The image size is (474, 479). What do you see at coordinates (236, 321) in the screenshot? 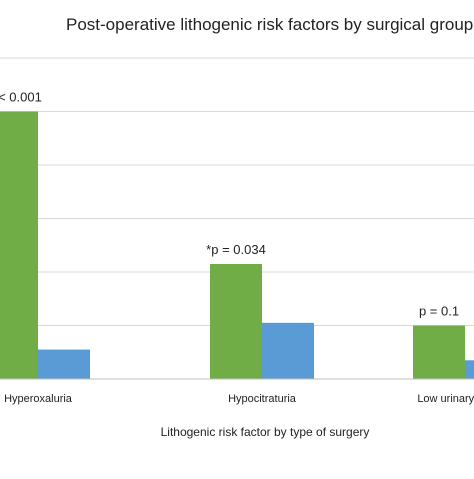
I see `bar-series-1-hypocitraturia` at bounding box center [236, 321].